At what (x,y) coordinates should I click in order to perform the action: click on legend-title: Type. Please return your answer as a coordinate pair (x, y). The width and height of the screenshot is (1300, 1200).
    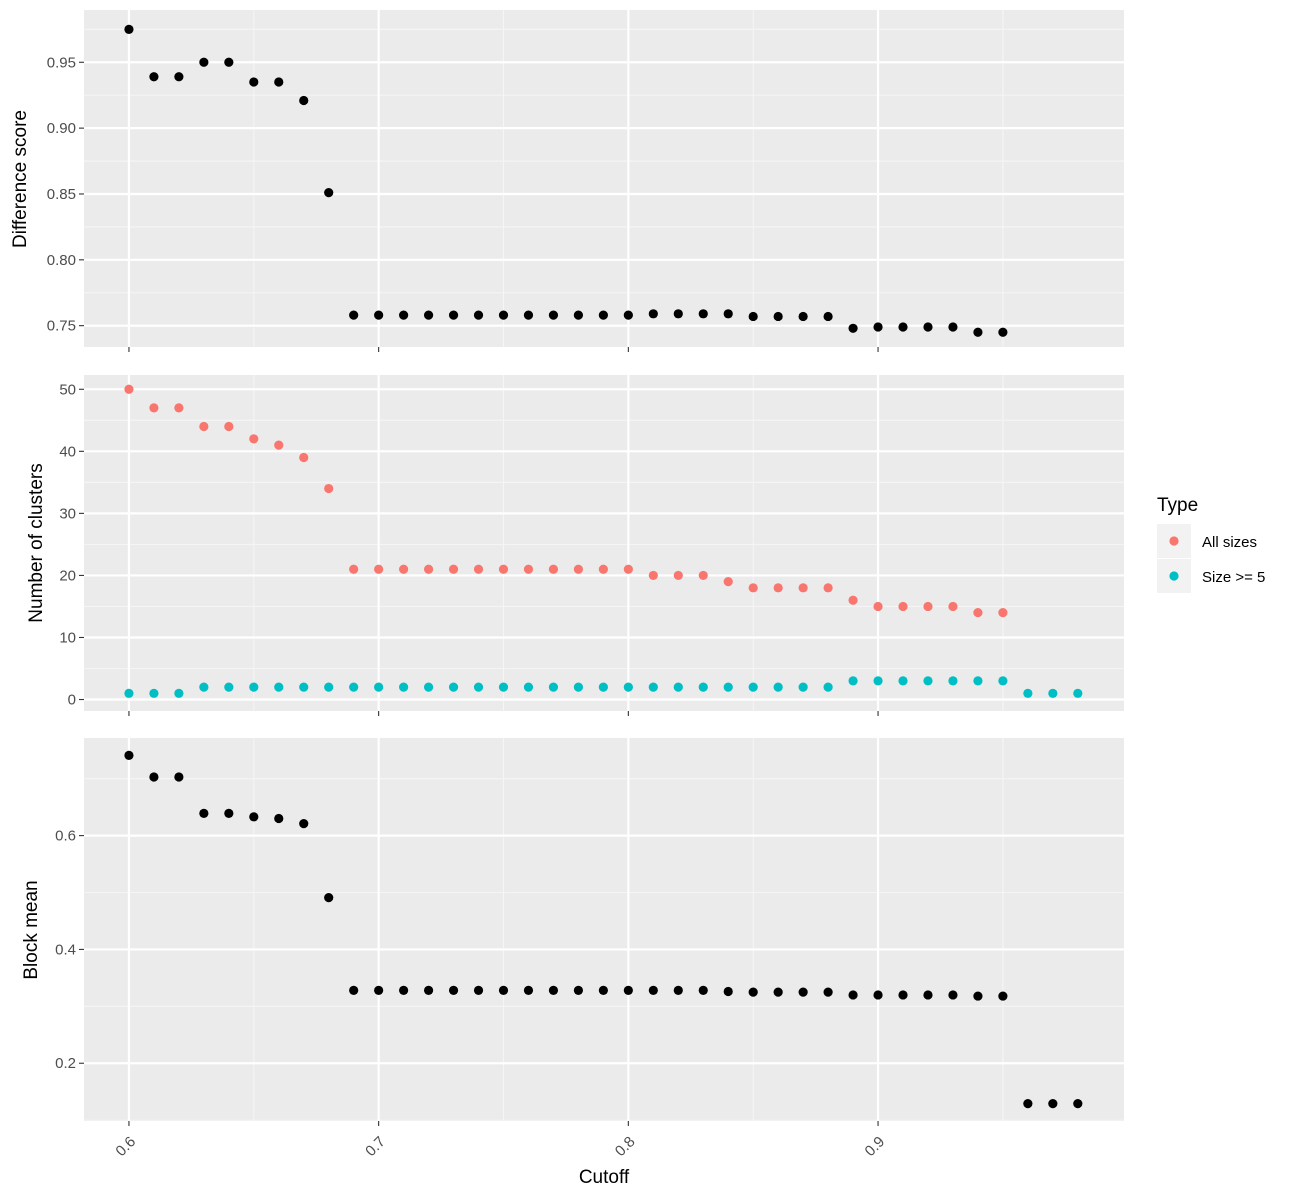
    Looking at the image, I should click on (1177, 505).